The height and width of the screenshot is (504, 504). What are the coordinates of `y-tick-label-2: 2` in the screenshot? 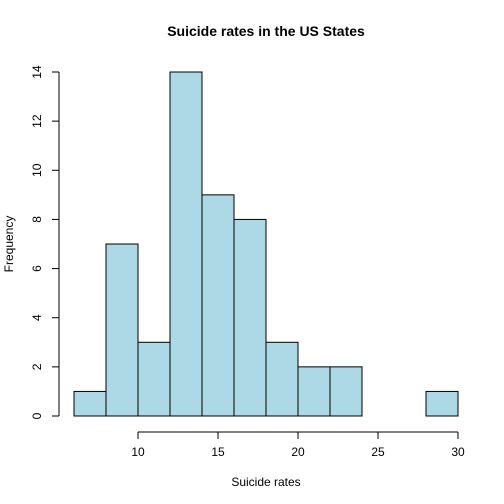 It's located at (37, 366).